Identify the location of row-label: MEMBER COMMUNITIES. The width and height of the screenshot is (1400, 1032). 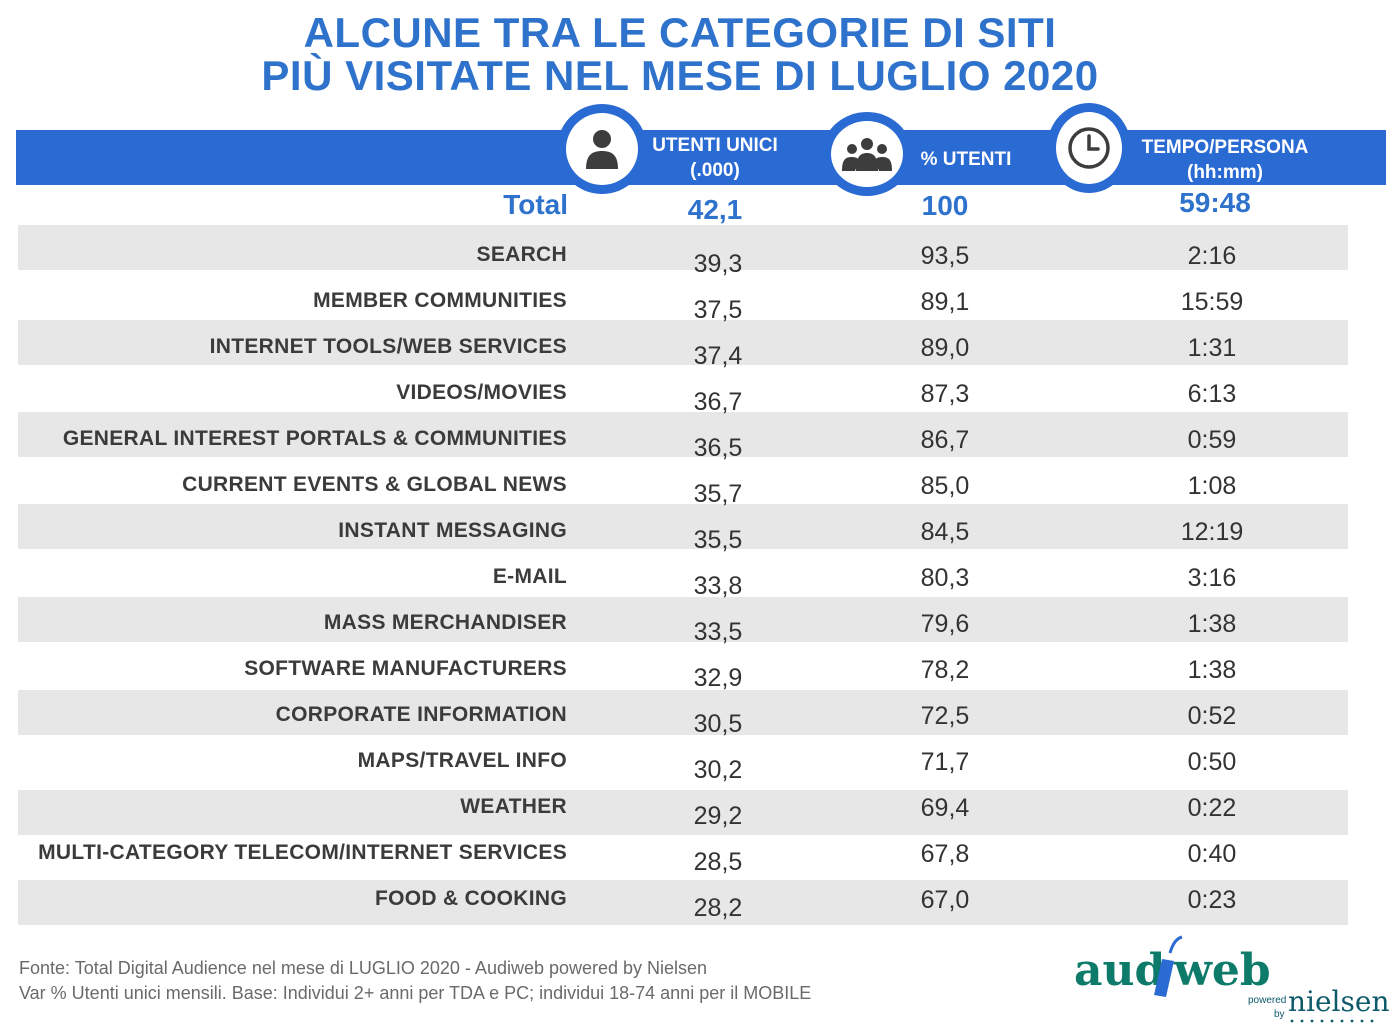
(440, 300).